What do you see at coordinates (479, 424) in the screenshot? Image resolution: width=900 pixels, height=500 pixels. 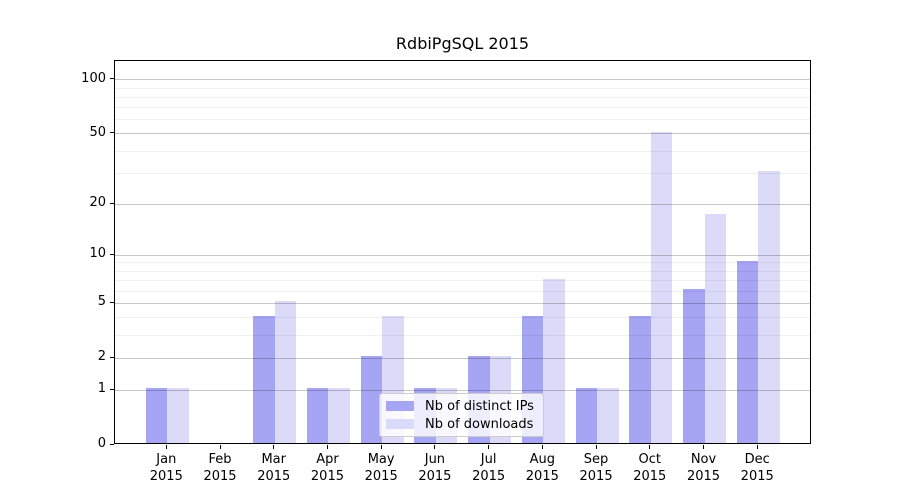 I see `legend-label-downloads: Nb of downloads` at bounding box center [479, 424].